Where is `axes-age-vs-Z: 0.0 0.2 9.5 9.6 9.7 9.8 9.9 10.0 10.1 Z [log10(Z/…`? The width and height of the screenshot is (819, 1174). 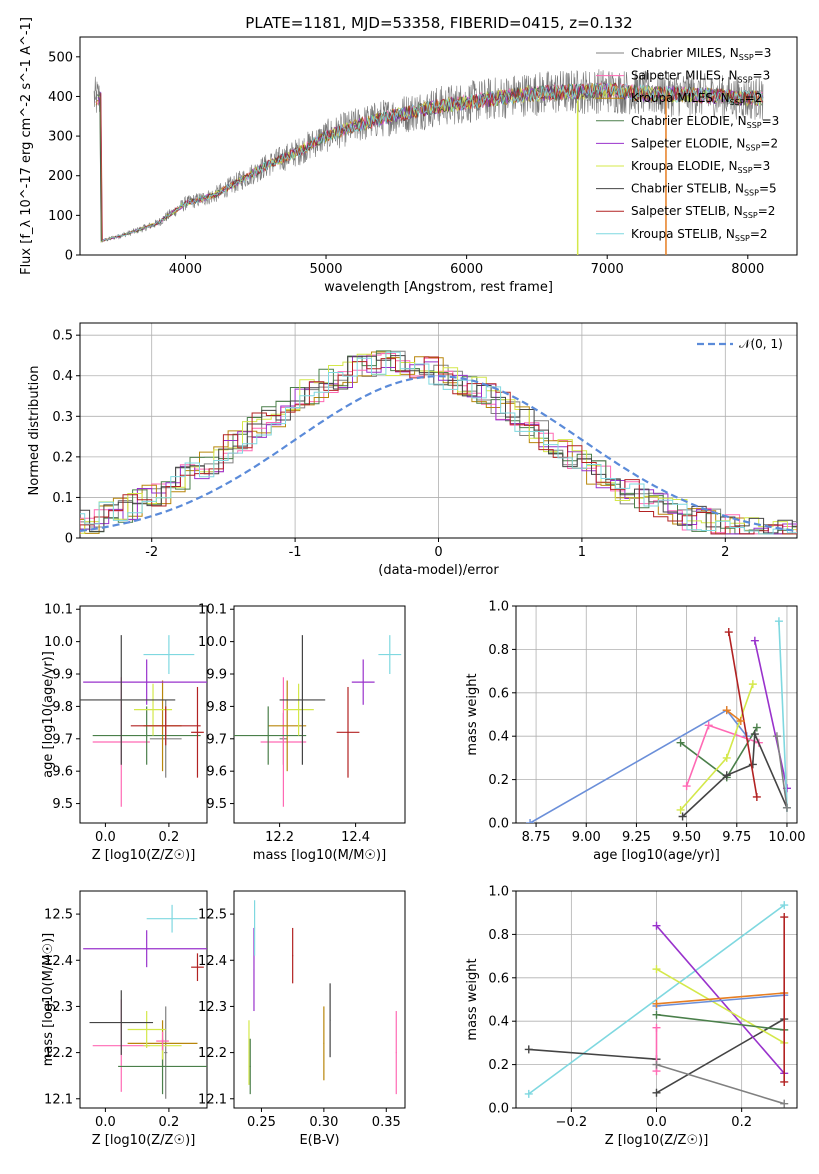 axes-age-vs-Z: 0.0 0.2 9.5 9.6 9.7 9.8 9.9 10.0 10.1 Z [log10(Z/… is located at coordinates (124, 733).